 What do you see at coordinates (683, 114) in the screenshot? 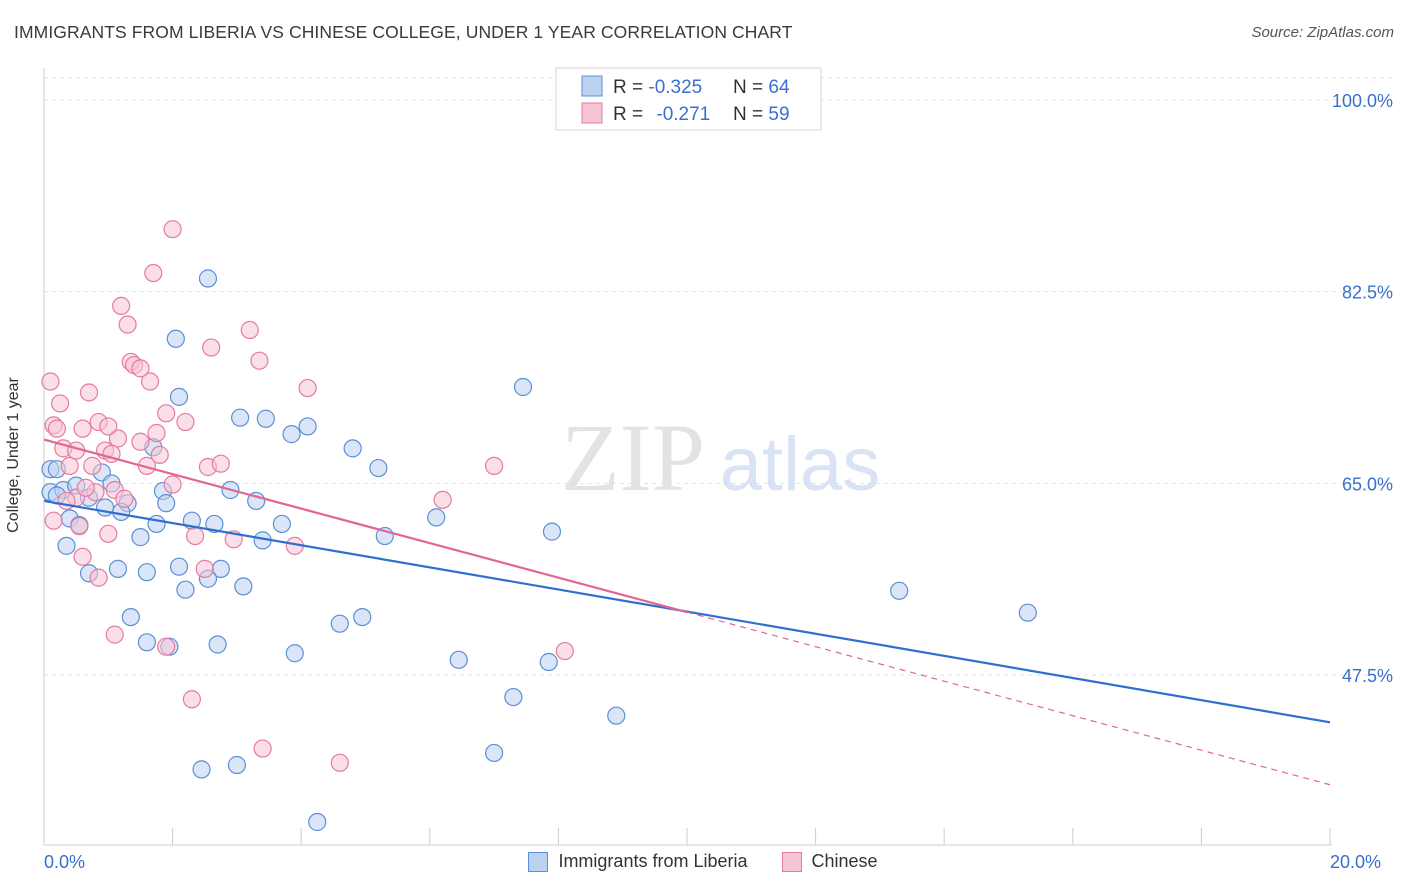
I see `legend-r-value: -0.271` at bounding box center [683, 114].